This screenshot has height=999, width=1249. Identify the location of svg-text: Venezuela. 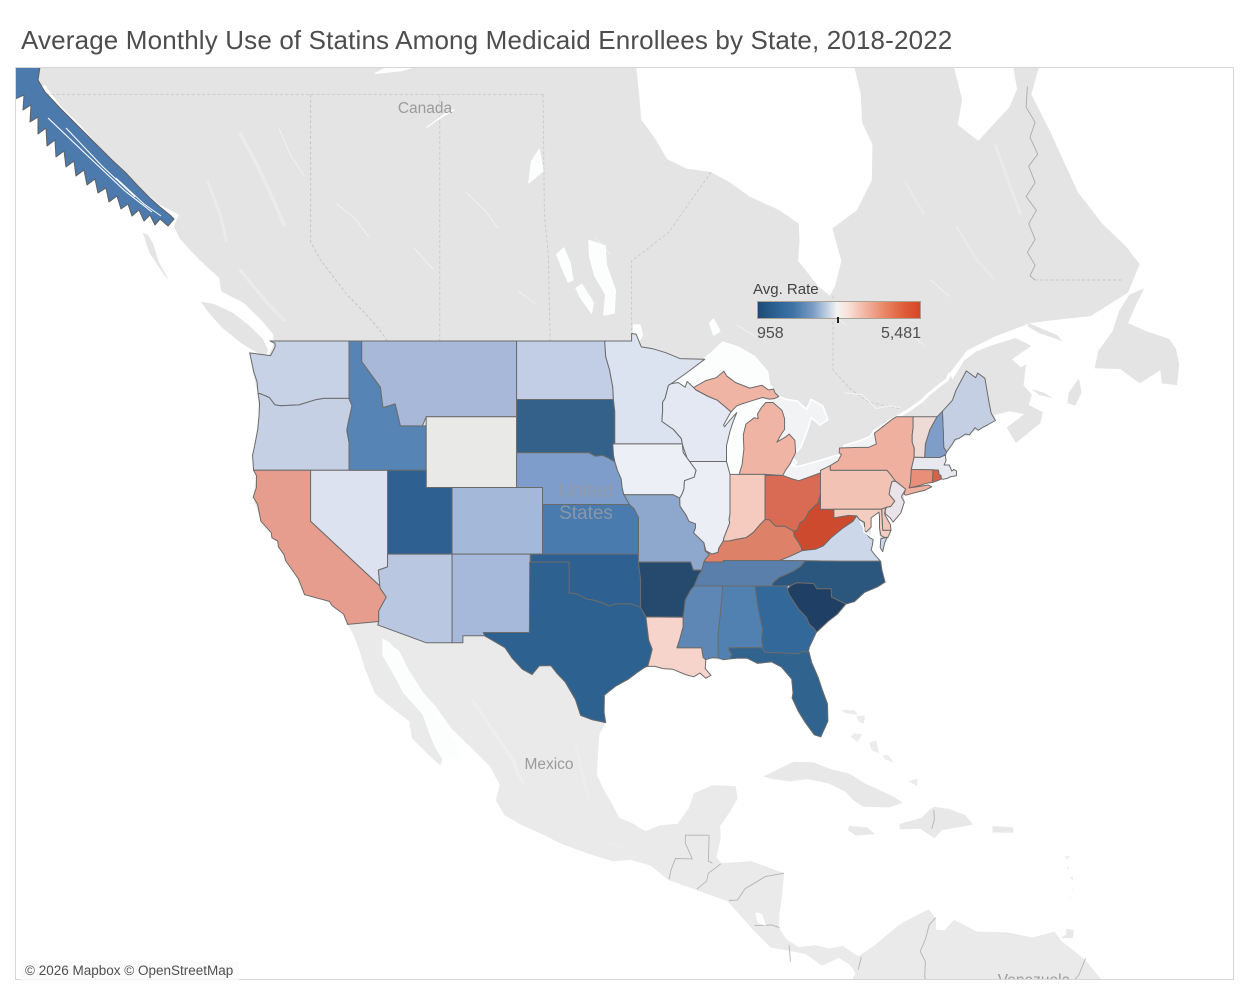
(1034, 980).